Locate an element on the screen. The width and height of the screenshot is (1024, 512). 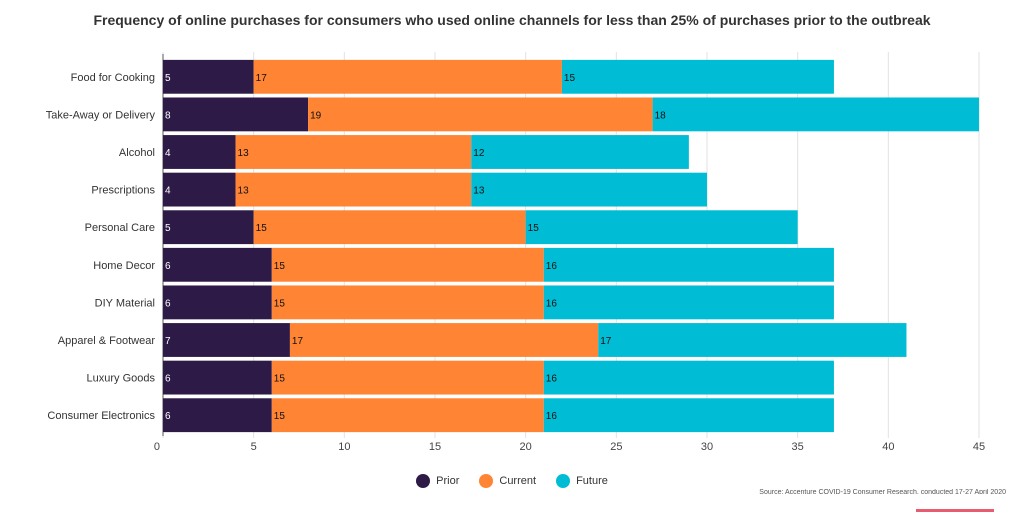
category-label: Luxury Goods is located at coordinates (121, 379).